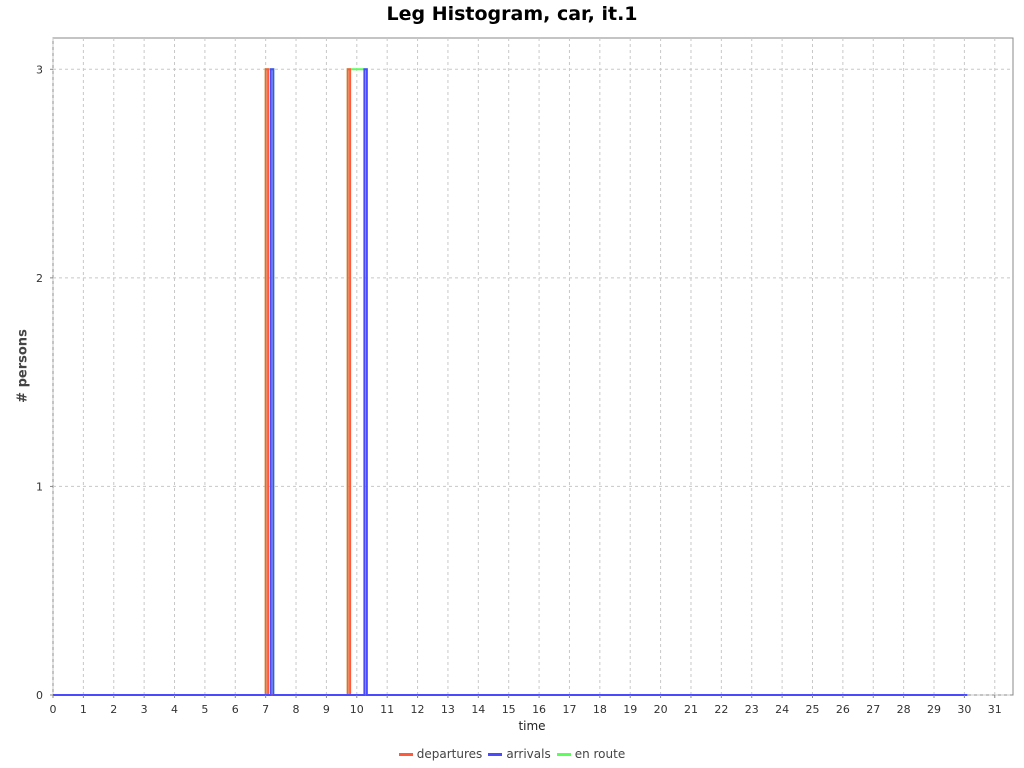  I want to click on y-axis-ticks: 0 1 2 3, so click(44, 382).